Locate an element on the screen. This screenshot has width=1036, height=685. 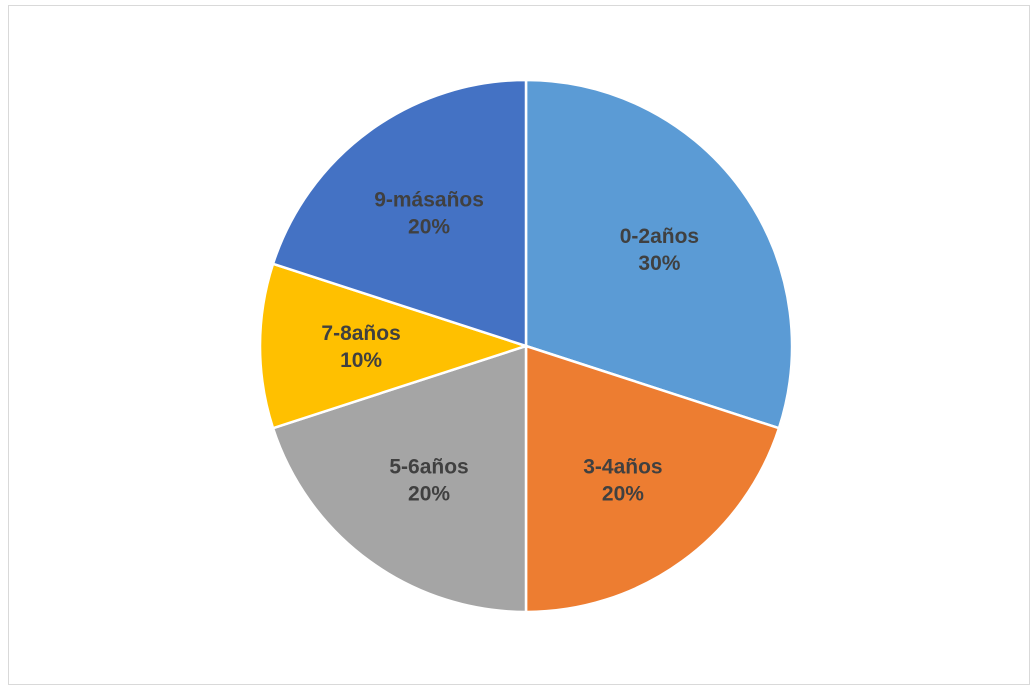
slice-category-label-3: 7-8años is located at coordinates (360, 333).